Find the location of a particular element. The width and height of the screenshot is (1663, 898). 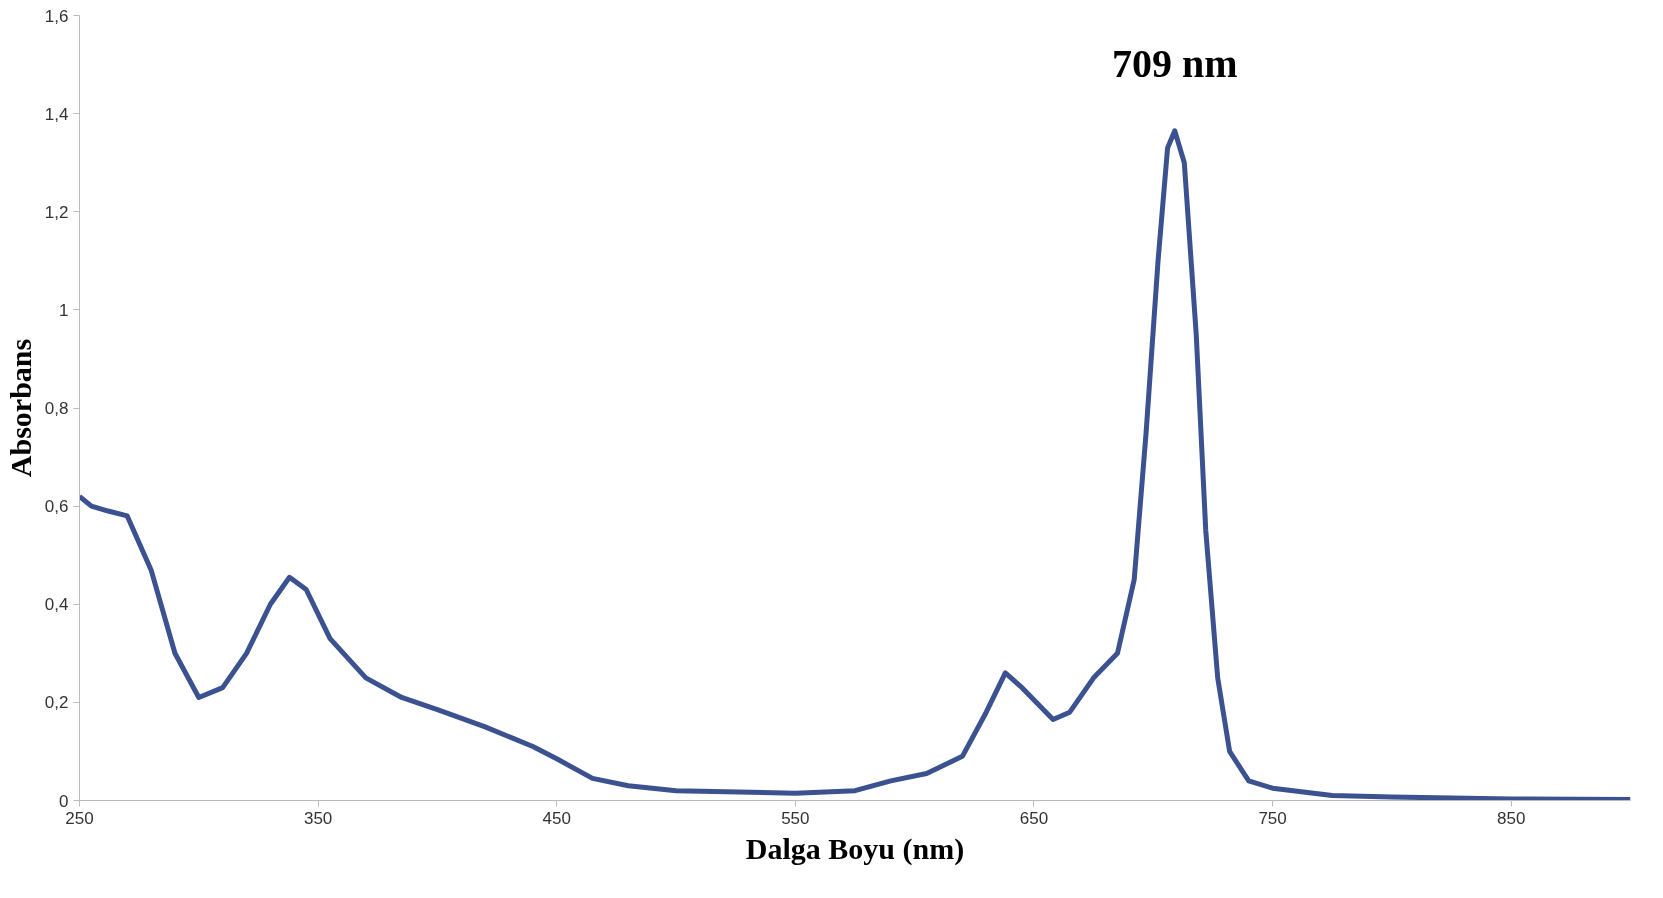

x-tick-label: 750 is located at coordinates (1272, 818).